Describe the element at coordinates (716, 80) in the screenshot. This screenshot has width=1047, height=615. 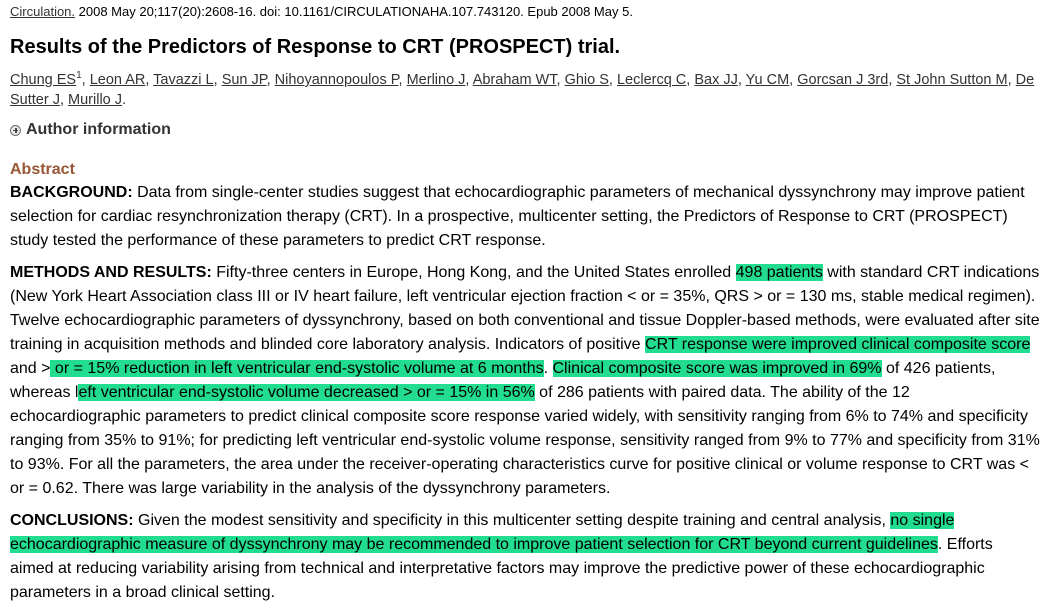
I see `author-link: Bax JJ` at that location.